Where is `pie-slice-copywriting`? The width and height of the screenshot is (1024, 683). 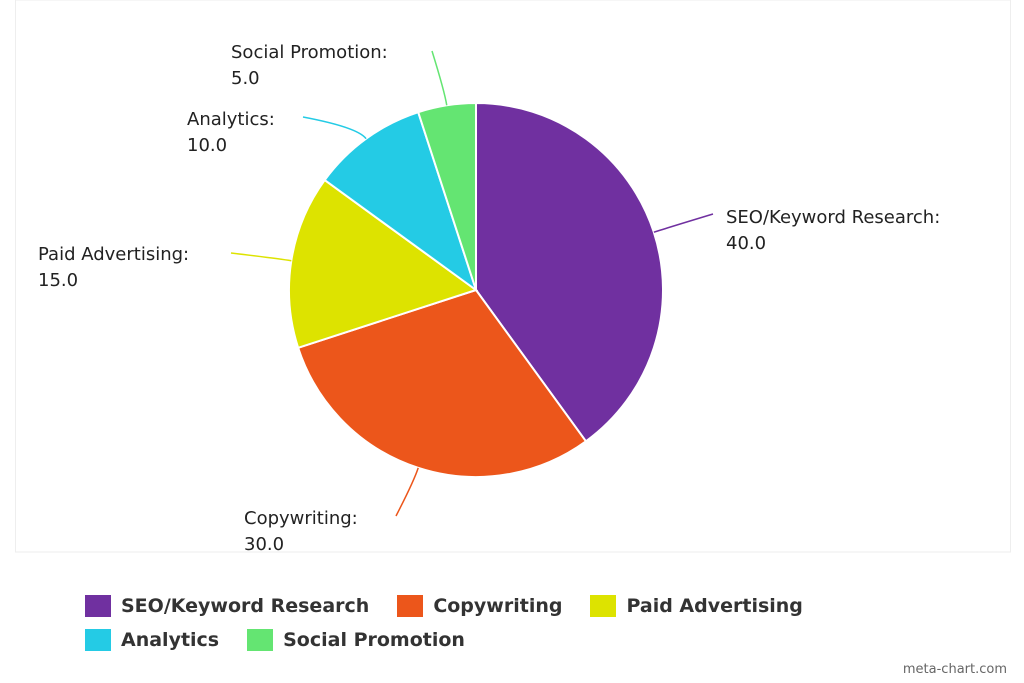 pie-slice-copywriting is located at coordinates (442, 383).